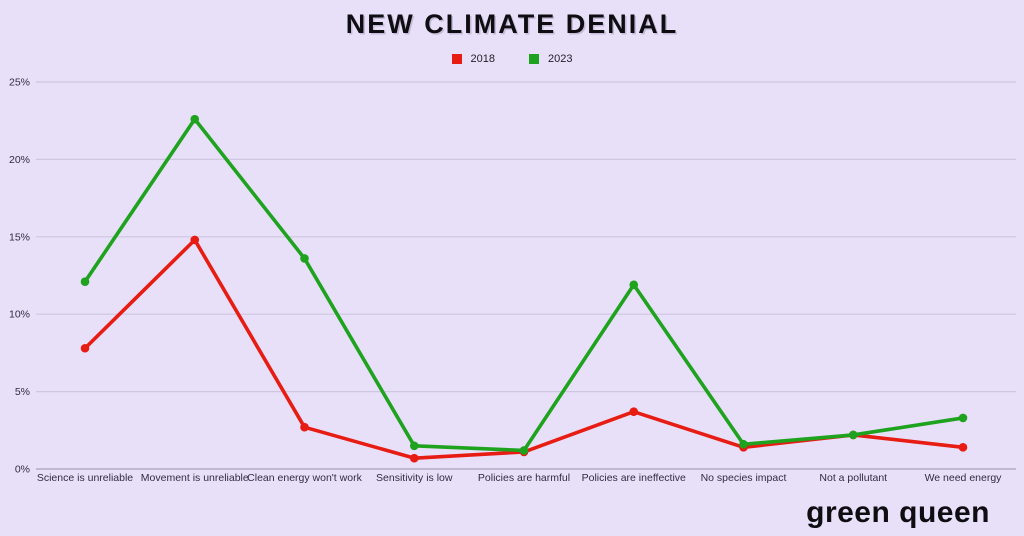 The width and height of the screenshot is (1024, 536). I want to click on chart-title: NEW CLIMATE DENIAL, so click(512, 24).